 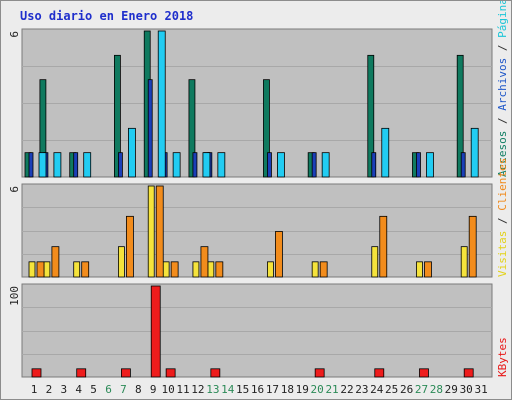 I want to click on bar-top-s2-d17, so click(x=281, y=165).